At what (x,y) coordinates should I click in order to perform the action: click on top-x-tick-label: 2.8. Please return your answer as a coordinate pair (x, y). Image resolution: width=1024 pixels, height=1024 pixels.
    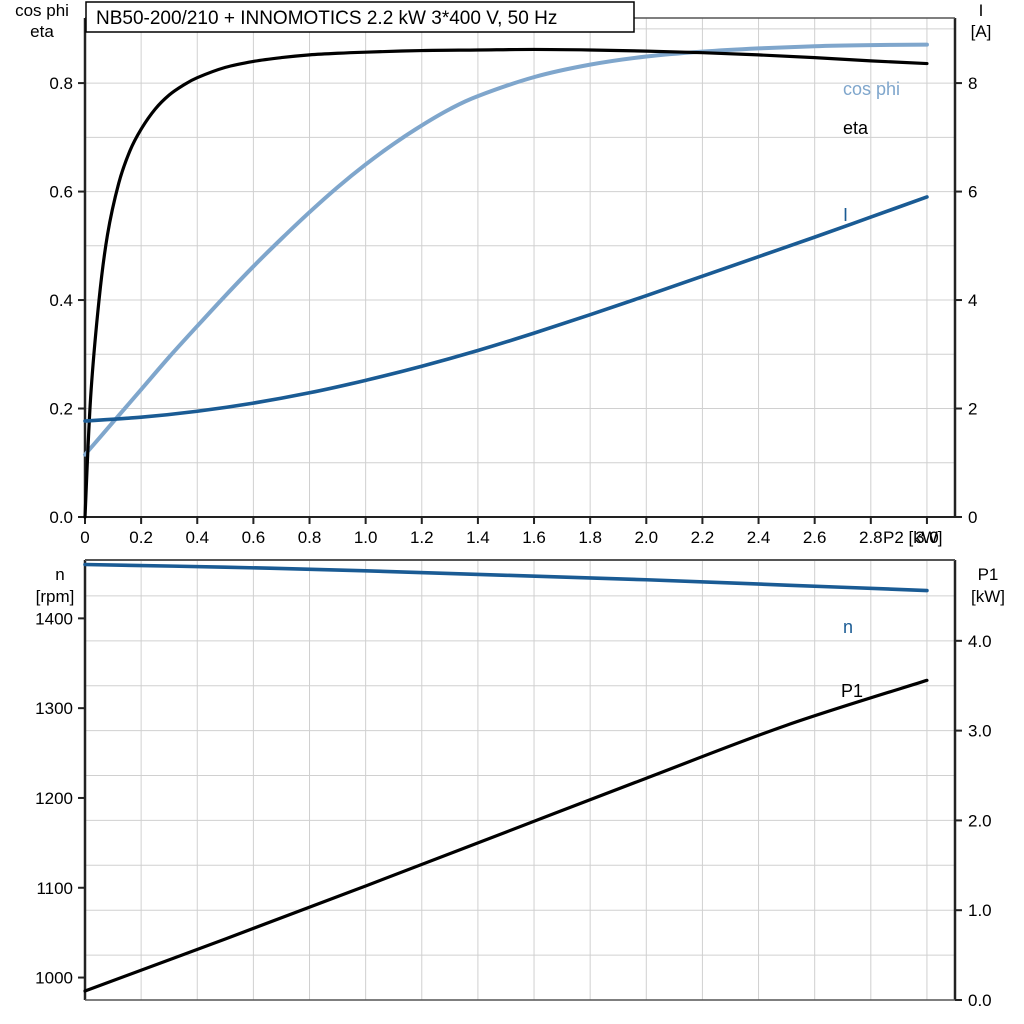
    Looking at the image, I should click on (871, 537).